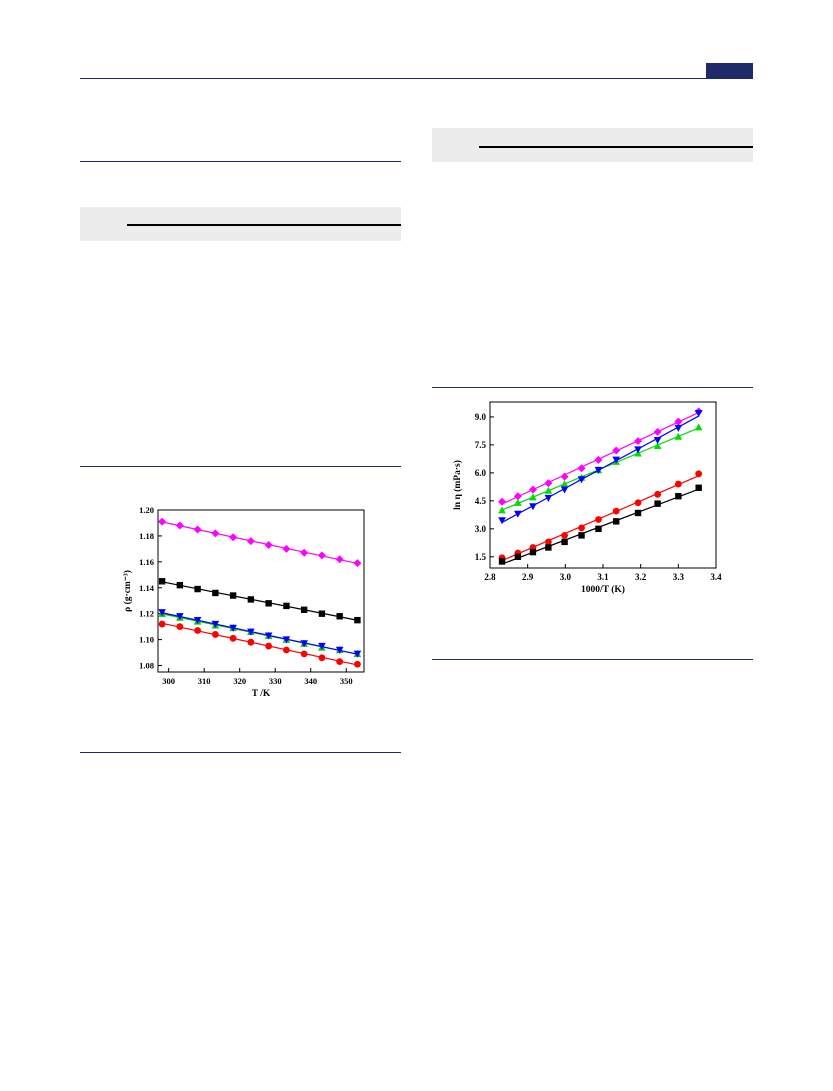 Image resolution: width=833 pixels, height=1091 pixels. What do you see at coordinates (592, 145) in the screenshot?
I see `right-table-header` at bounding box center [592, 145].